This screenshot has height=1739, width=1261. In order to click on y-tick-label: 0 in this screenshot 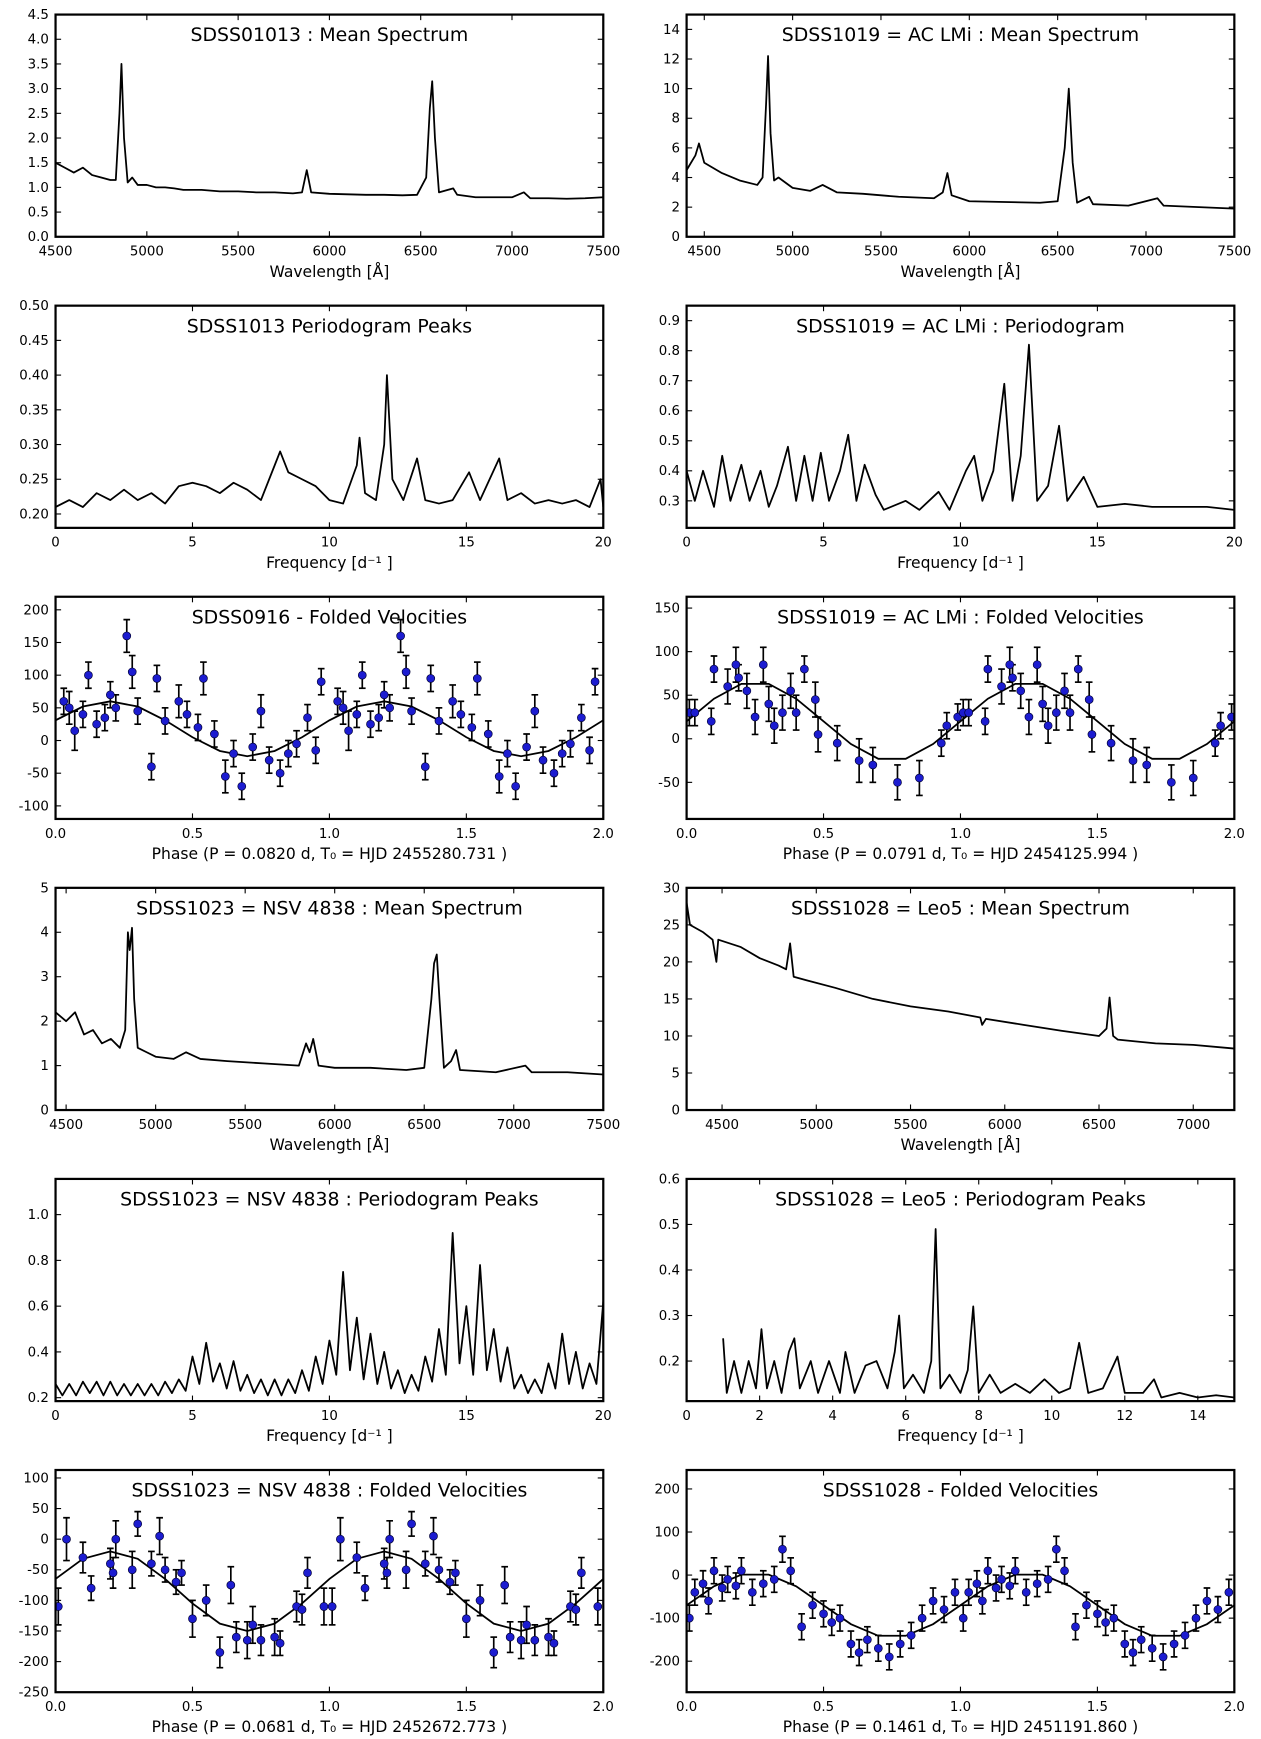, I will do `click(675, 1110)`.